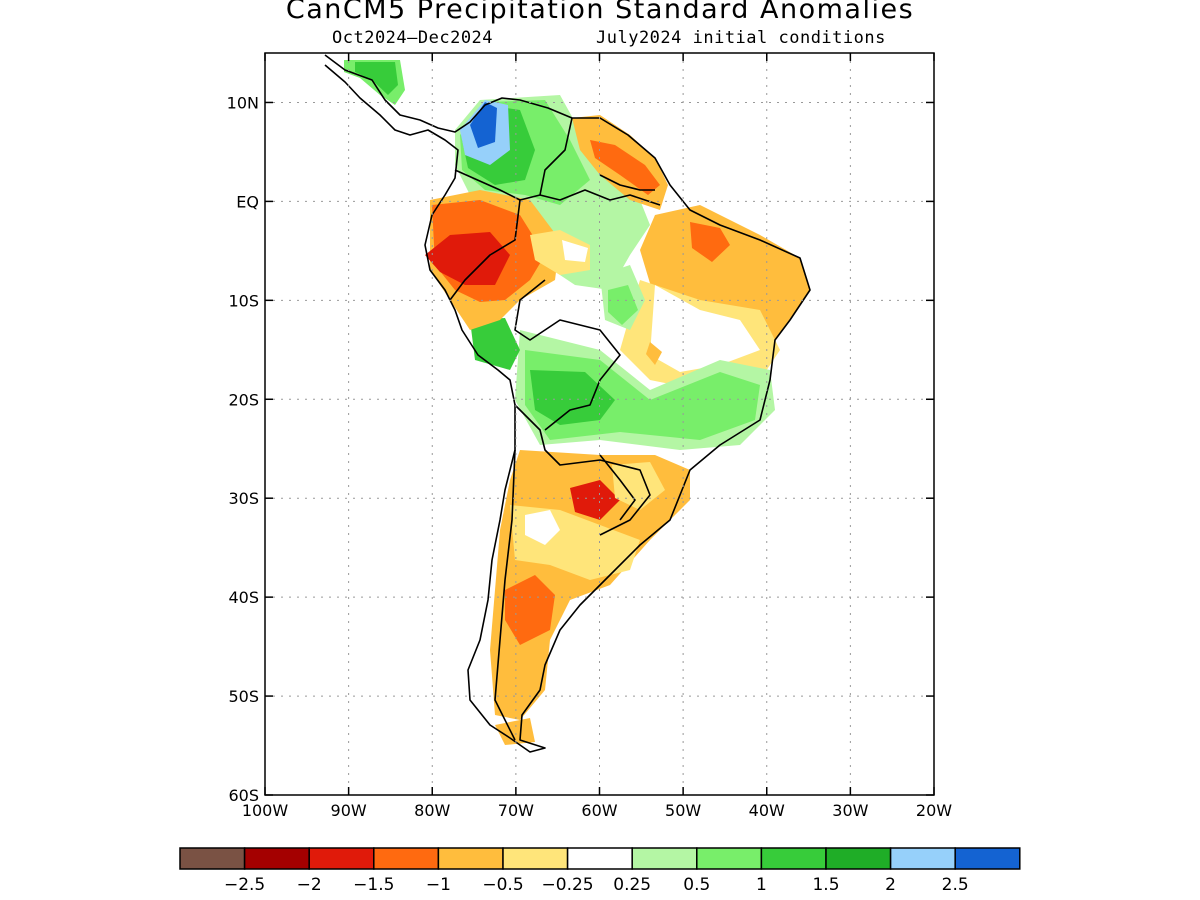 The image size is (1200, 900). Describe the element at coordinates (741, 38) in the screenshot. I see `initial-conditions-label: July2024 initial conditions` at that location.